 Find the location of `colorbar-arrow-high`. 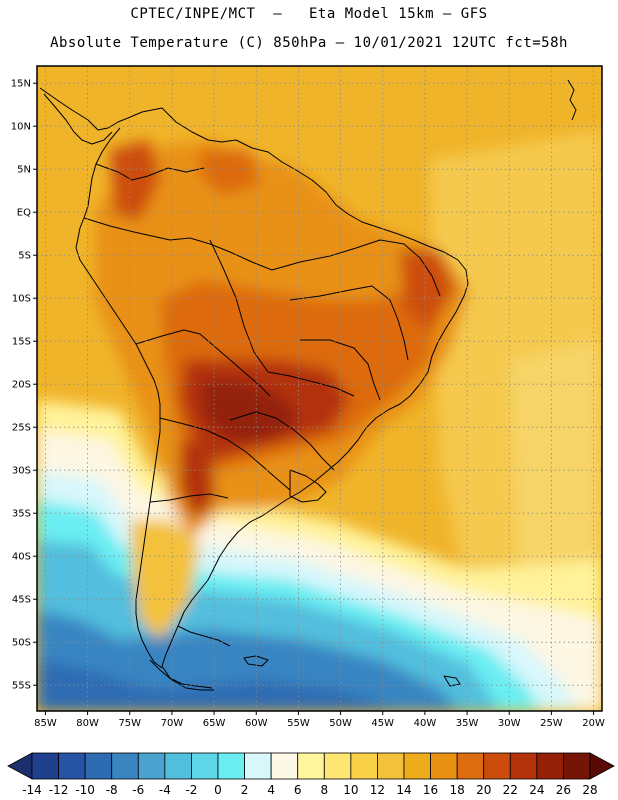

colorbar-arrow-high is located at coordinates (602, 766).